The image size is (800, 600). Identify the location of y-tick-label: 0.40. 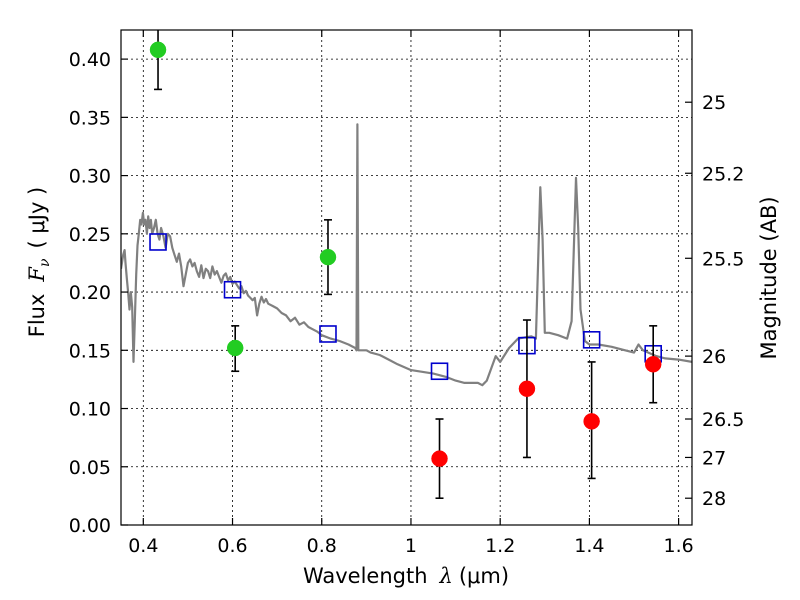
(90, 60).